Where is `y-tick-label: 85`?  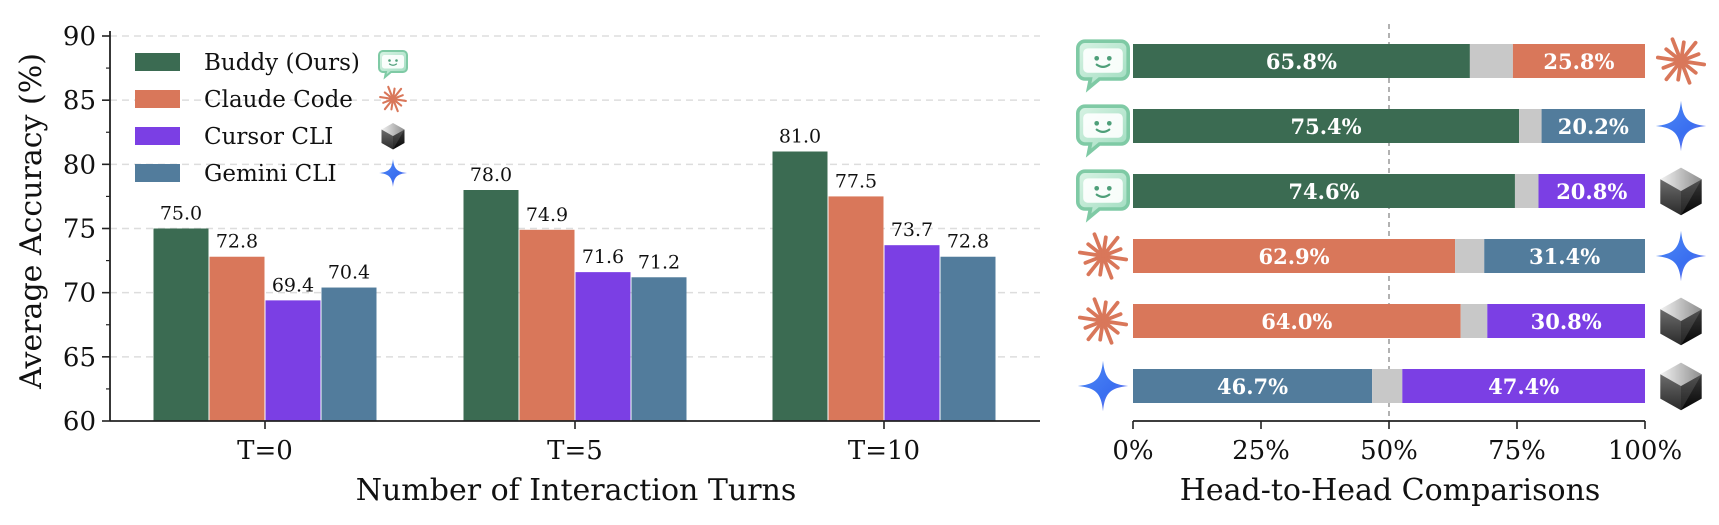 y-tick-label: 85 is located at coordinates (79, 101).